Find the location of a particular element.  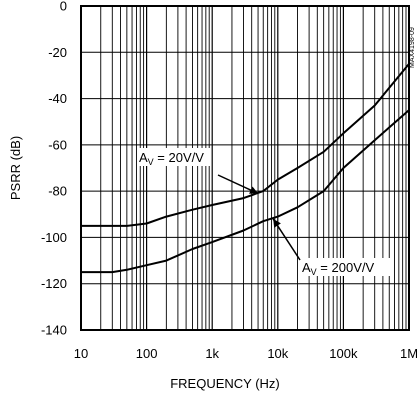

y-tick-label: -100 is located at coordinates (54, 237).